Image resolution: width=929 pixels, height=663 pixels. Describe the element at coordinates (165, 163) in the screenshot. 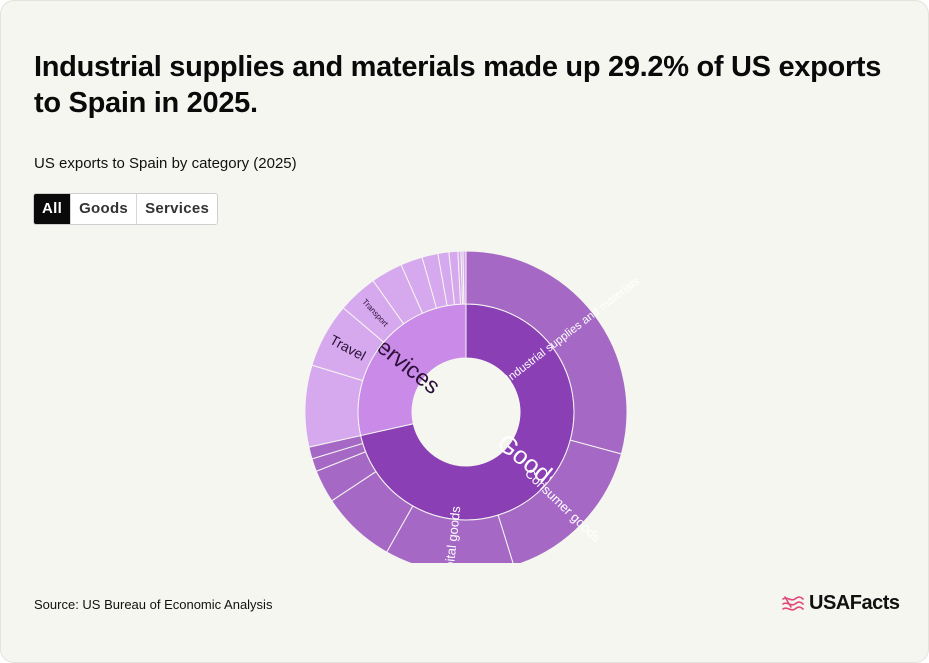

I see `chart-subtitle: US exports to Spain by category (2025)` at that location.